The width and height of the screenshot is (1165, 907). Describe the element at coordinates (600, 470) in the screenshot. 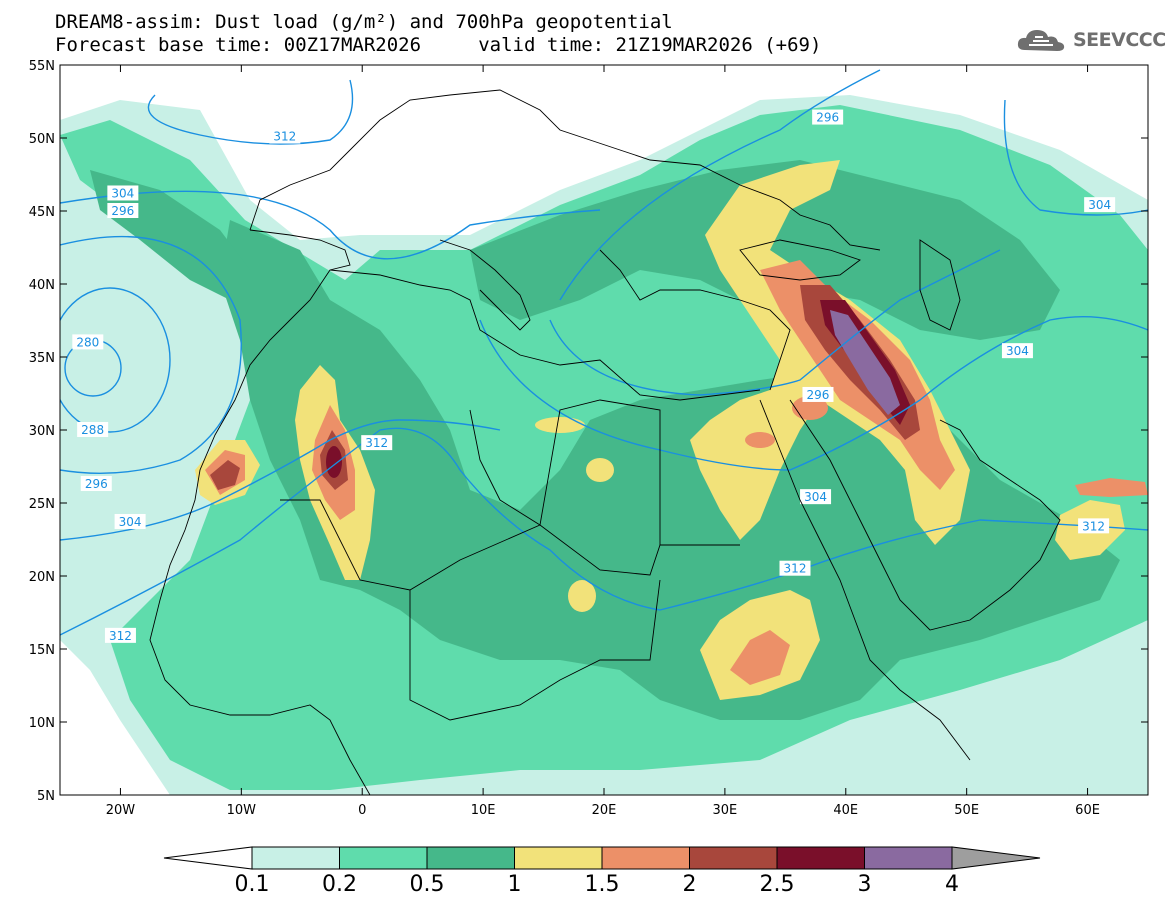

I see `dust-region-yellow-libya` at that location.